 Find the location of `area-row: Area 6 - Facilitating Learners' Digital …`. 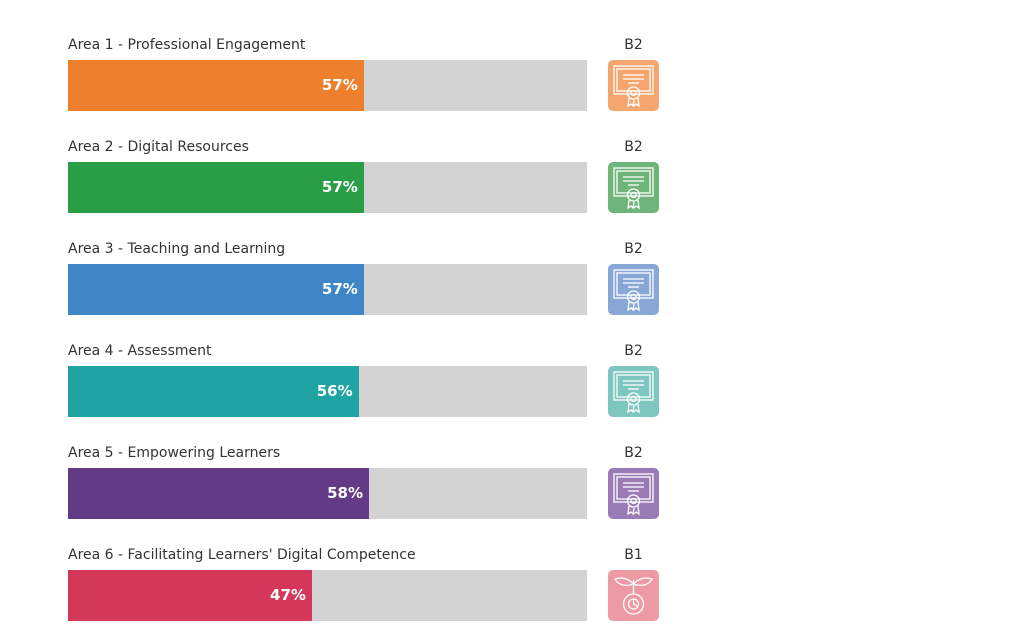

area-row: Area 6 - Facilitating Learners' Digital … is located at coordinates (350, 565).